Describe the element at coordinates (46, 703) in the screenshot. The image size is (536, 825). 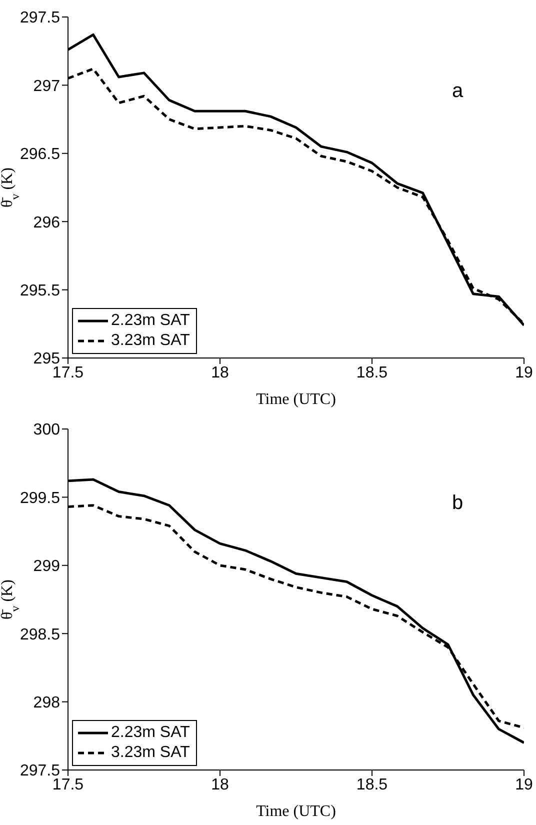
I see `y-tick-label: 298` at that location.